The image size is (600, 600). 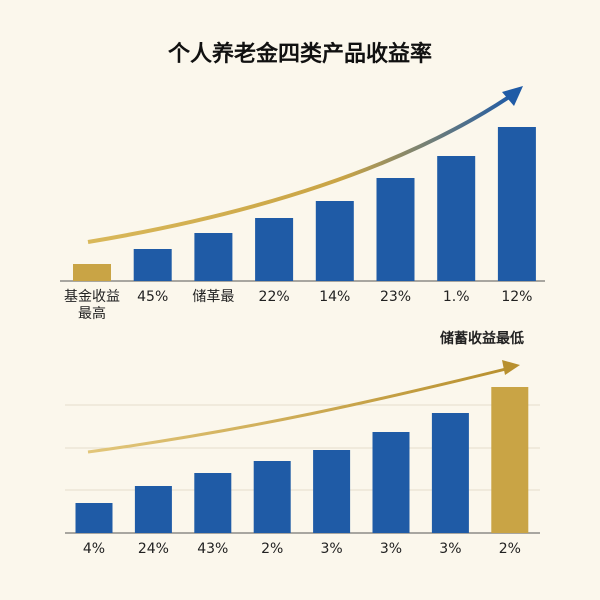 What do you see at coordinates (299, 54) in the screenshot?
I see `chart-title: 个人养老金四类产品收益率` at bounding box center [299, 54].